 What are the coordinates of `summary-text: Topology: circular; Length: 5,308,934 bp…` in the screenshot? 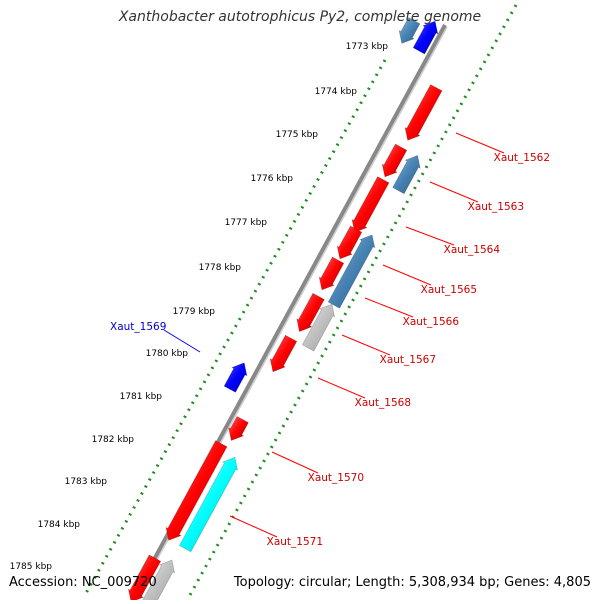 It's located at (412, 582).